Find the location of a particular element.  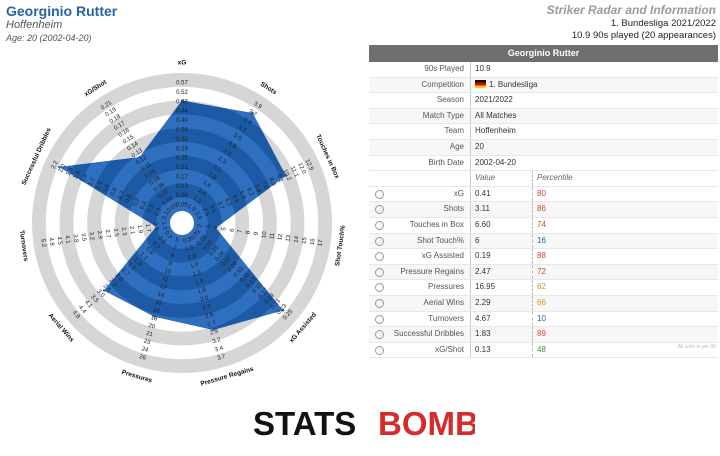

info-label: Match Type is located at coordinates (443, 115).